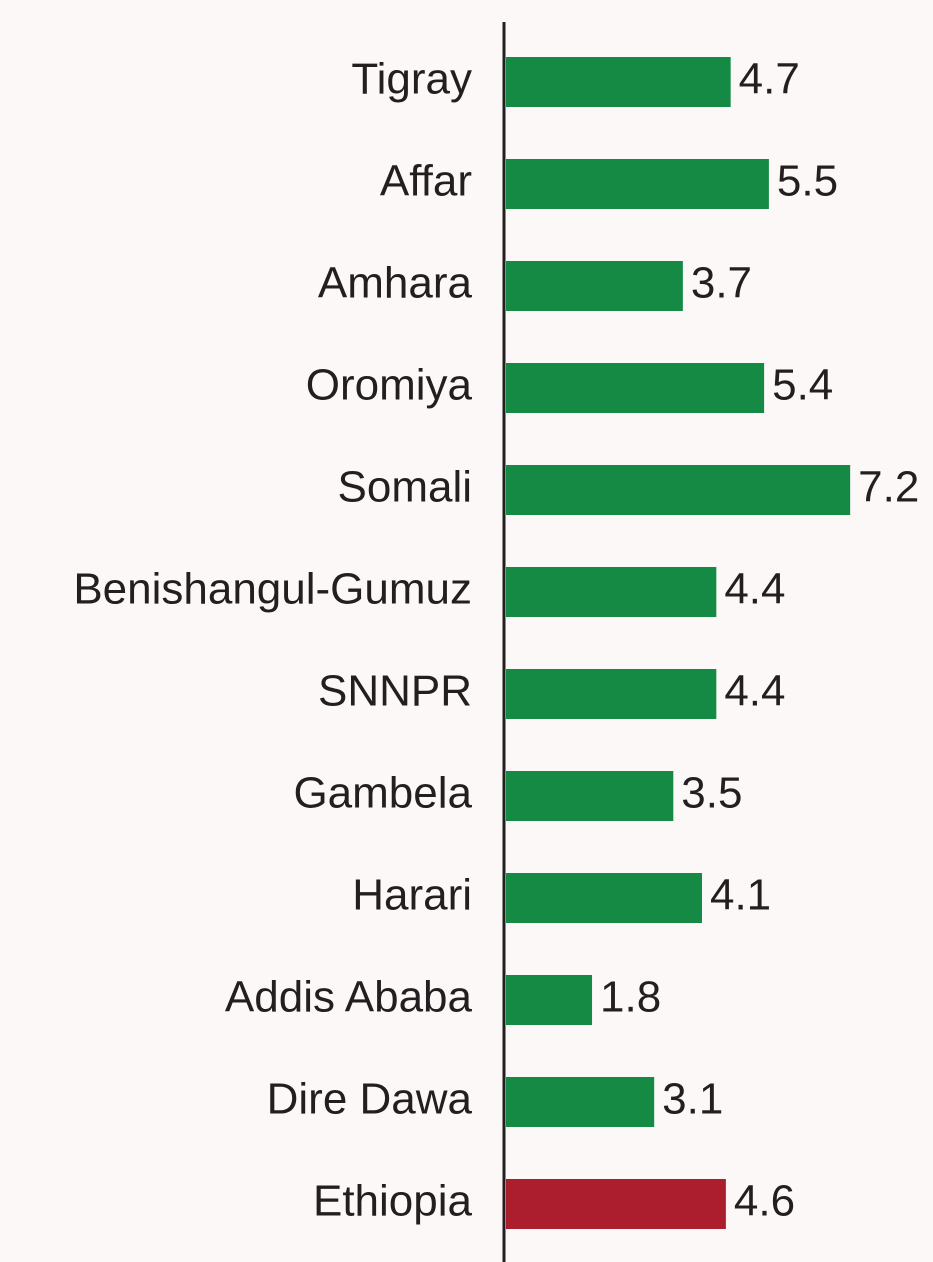  Describe the element at coordinates (740, 895) in the screenshot. I see `value-label: 4.1` at that location.